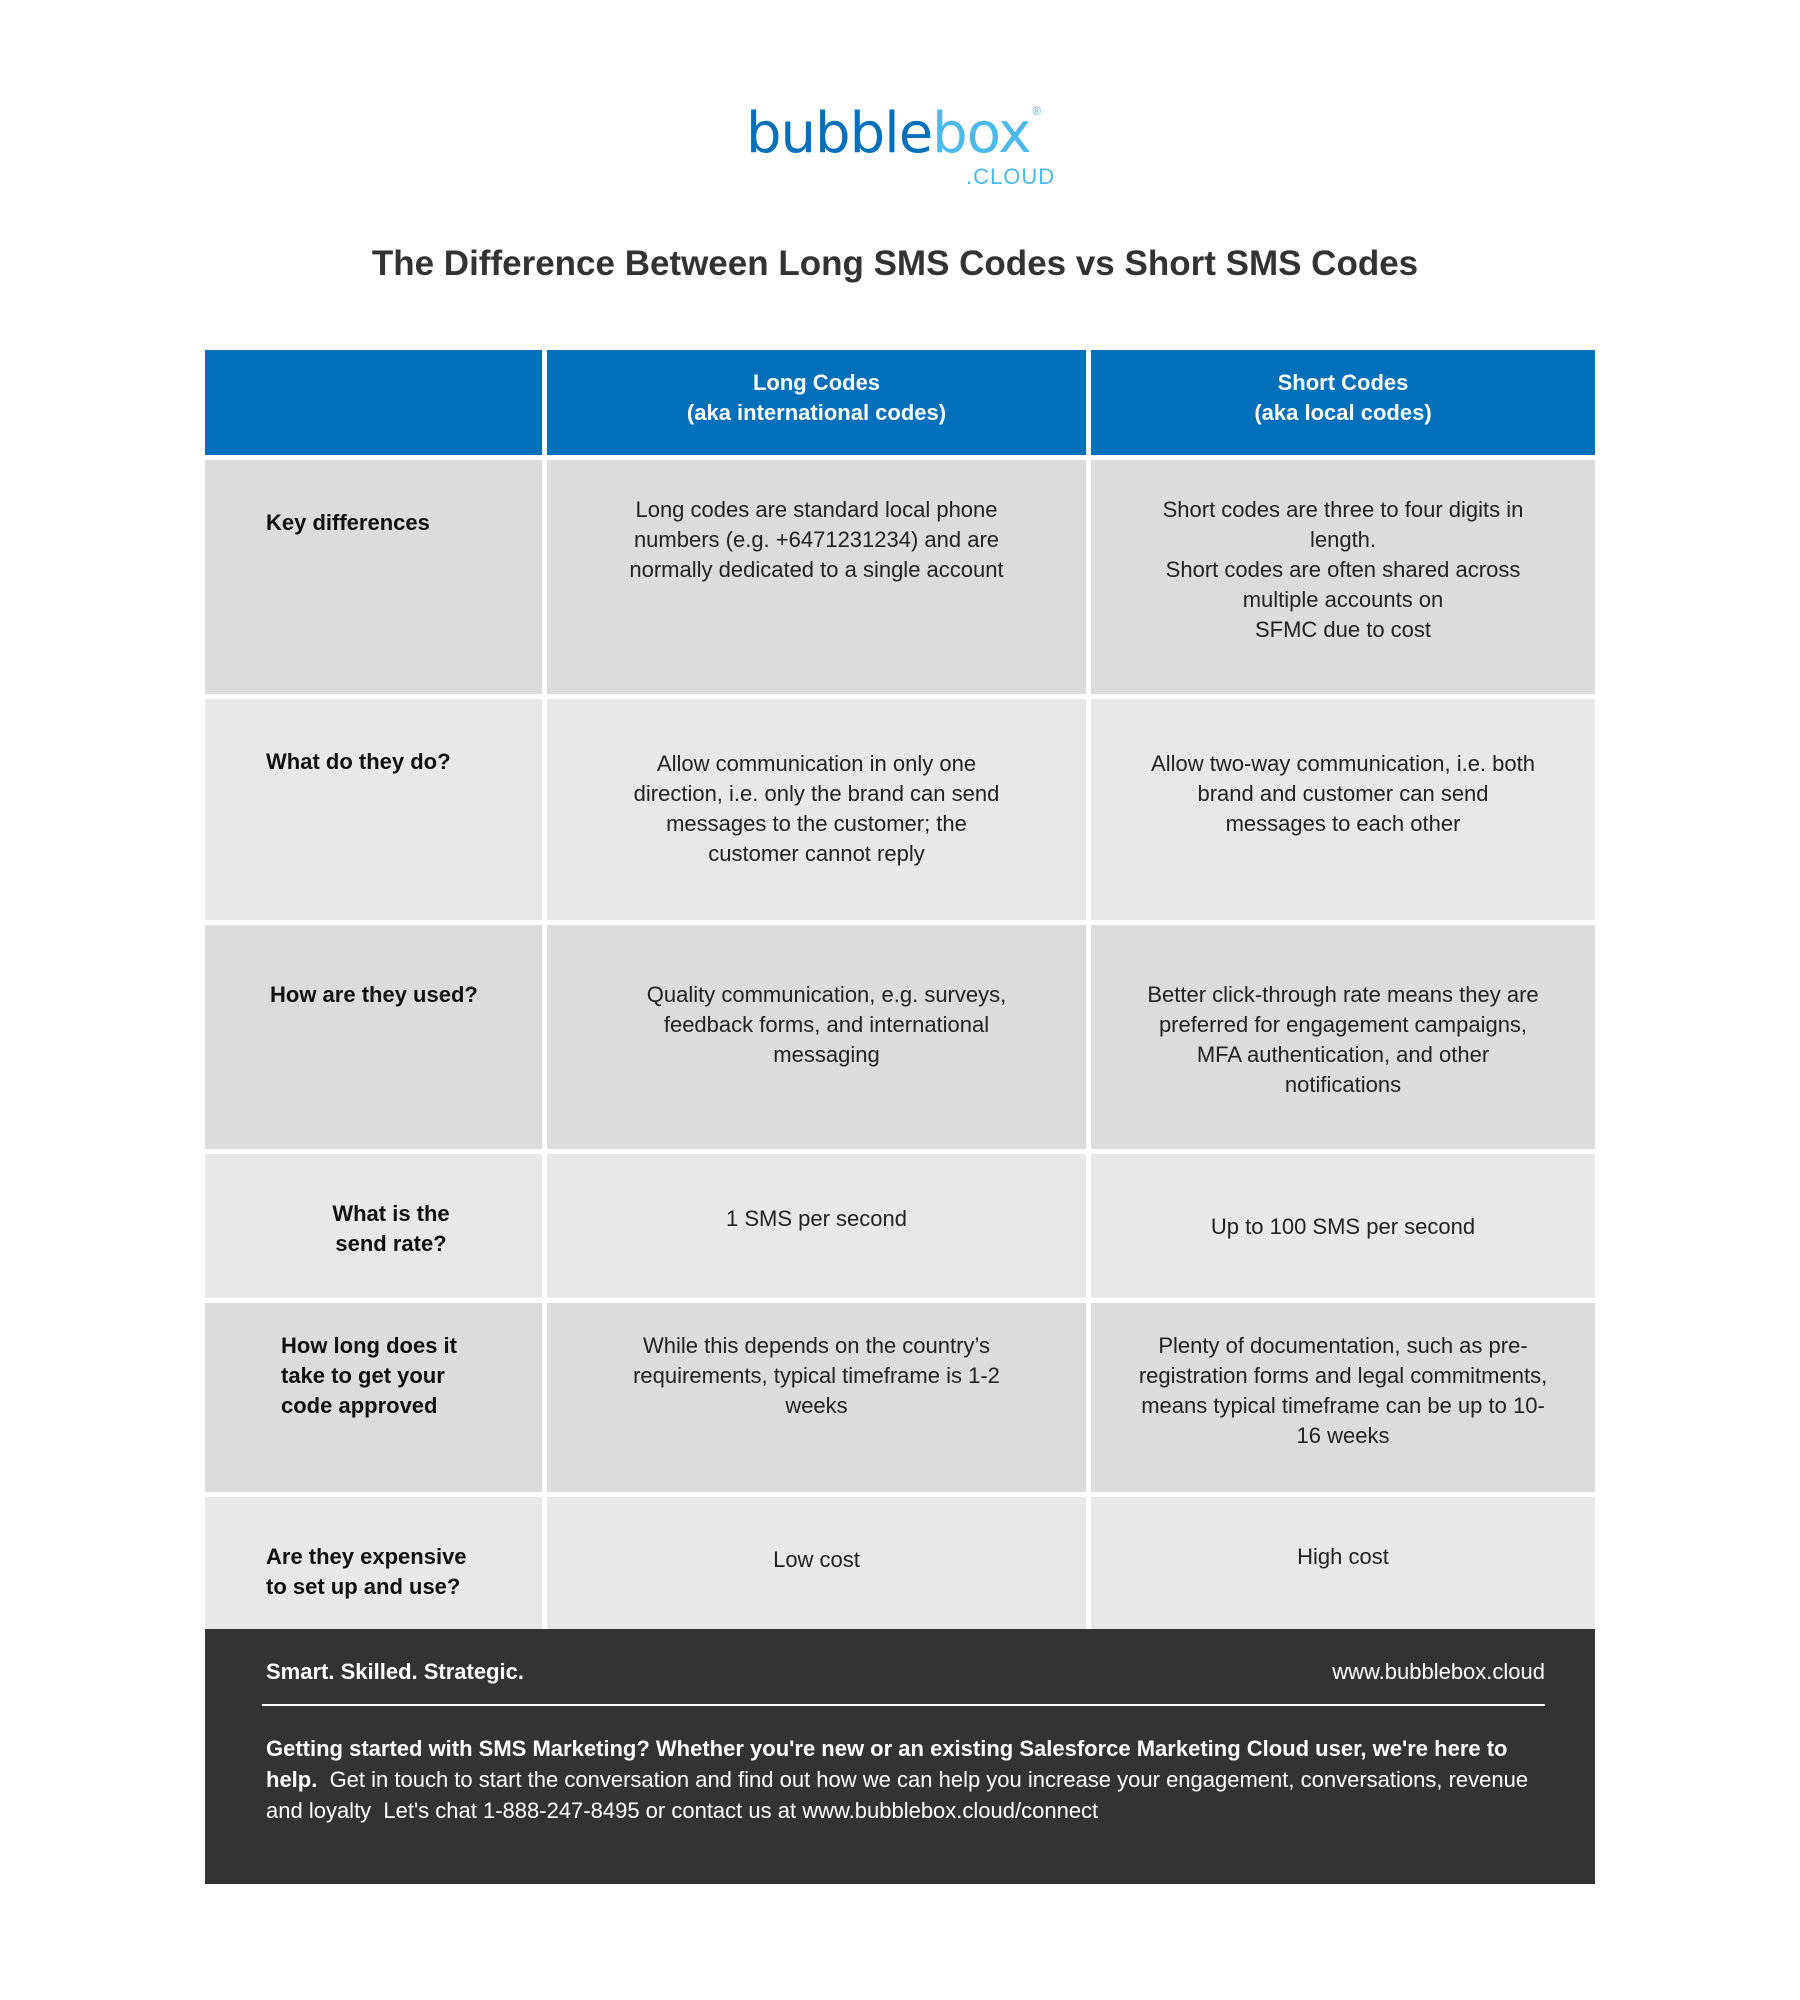  Describe the element at coordinates (1011, 176) in the screenshot. I see `logo-suffix: .CLOUD` at that location.